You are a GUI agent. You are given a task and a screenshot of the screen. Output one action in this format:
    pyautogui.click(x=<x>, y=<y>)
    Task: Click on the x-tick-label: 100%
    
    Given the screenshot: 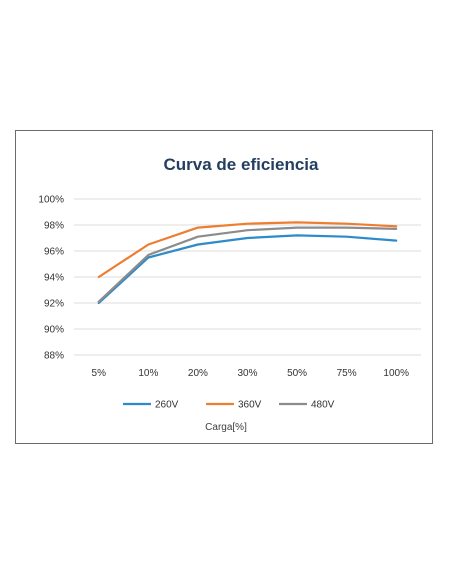 What is the action you would take?
    pyautogui.click(x=396, y=373)
    